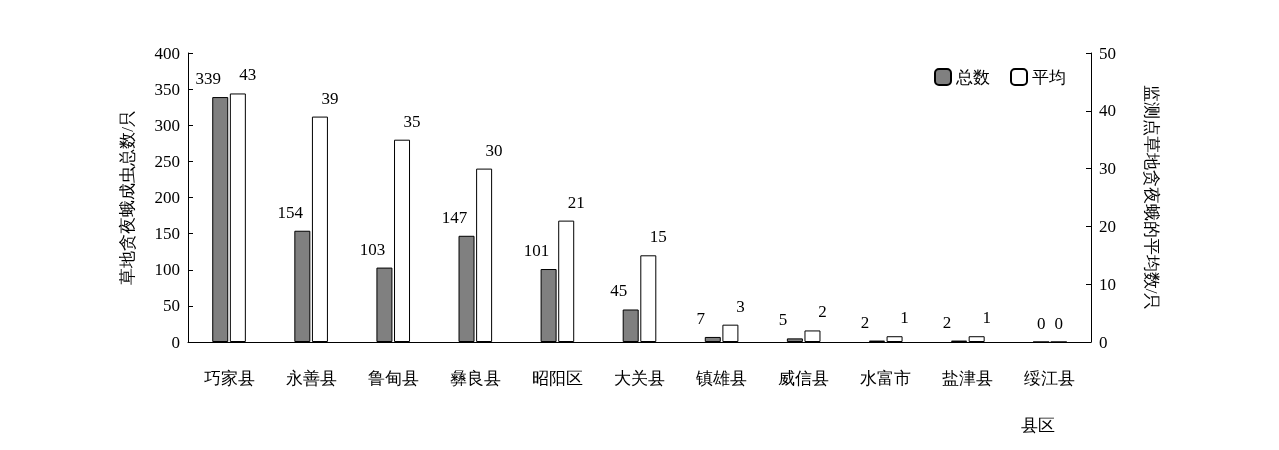 This screenshot has width=1279, height=450. I want to click on x-tick-label: 巧家县, so click(229, 378).